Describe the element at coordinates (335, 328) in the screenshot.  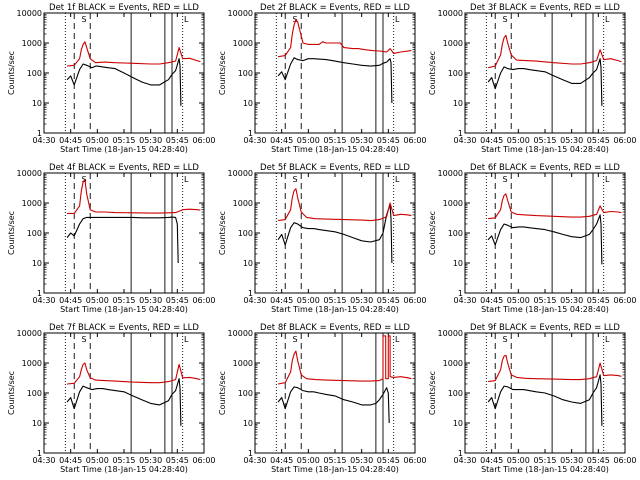
I see `panel-title: Det 8f BLACK = Events, RED = LLD` at that location.